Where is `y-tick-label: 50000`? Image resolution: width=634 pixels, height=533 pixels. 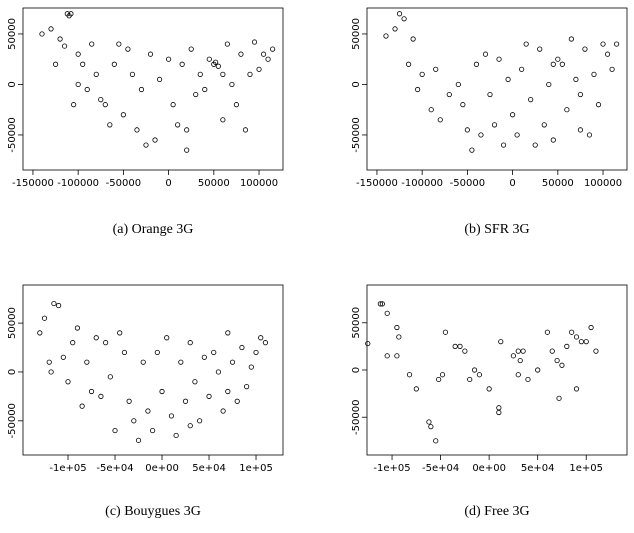
y-tick-label: 50000 is located at coordinates (356, 34).